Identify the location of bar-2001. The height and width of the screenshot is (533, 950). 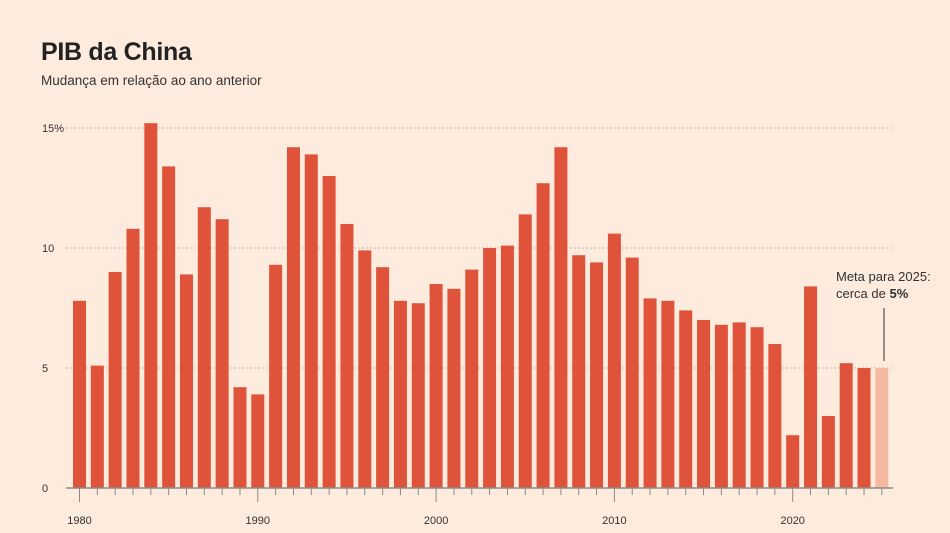
(454, 388).